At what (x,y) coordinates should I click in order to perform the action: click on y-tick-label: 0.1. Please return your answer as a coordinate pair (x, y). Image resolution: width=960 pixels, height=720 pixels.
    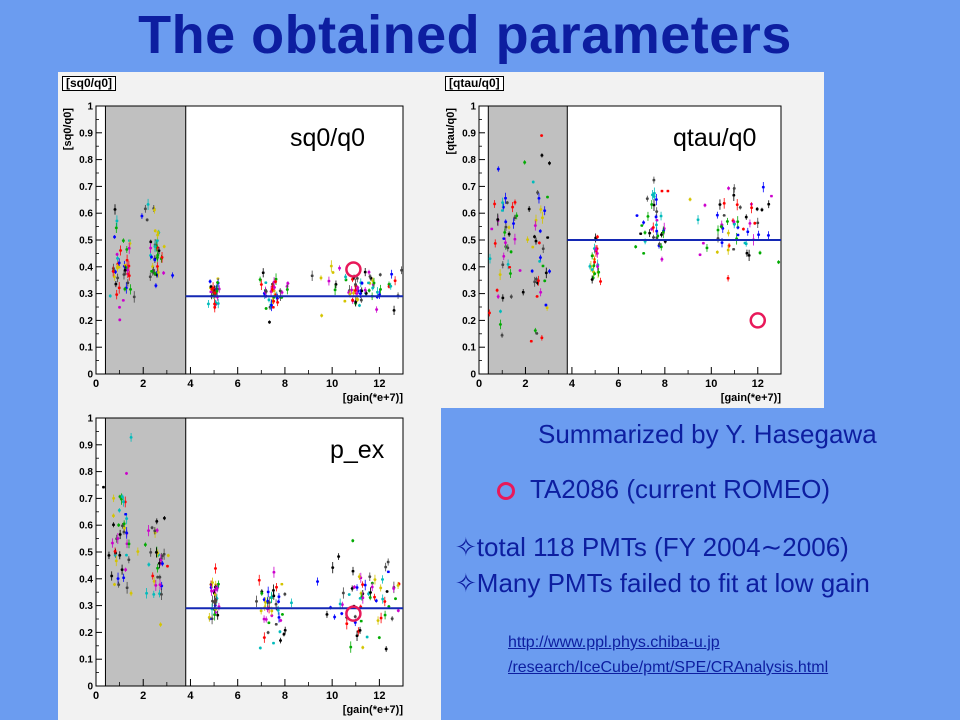
    Looking at the image, I should click on (86, 660).